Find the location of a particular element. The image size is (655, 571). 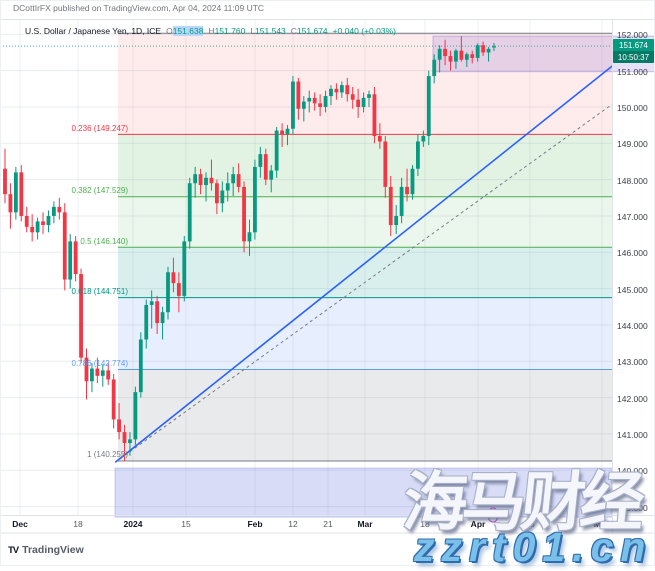

fib-label-0618: 0.618 (144.751) is located at coordinates (100, 291).